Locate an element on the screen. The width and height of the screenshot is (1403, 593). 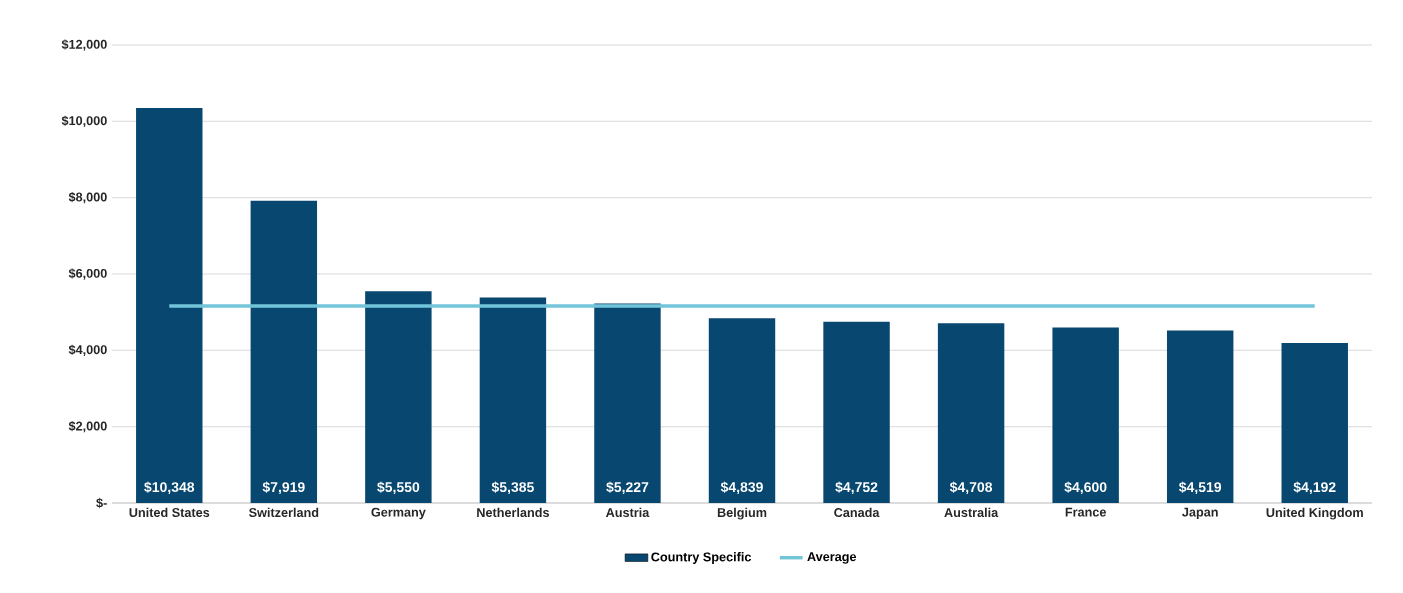
legend-label: Country Specific is located at coordinates (701, 558).